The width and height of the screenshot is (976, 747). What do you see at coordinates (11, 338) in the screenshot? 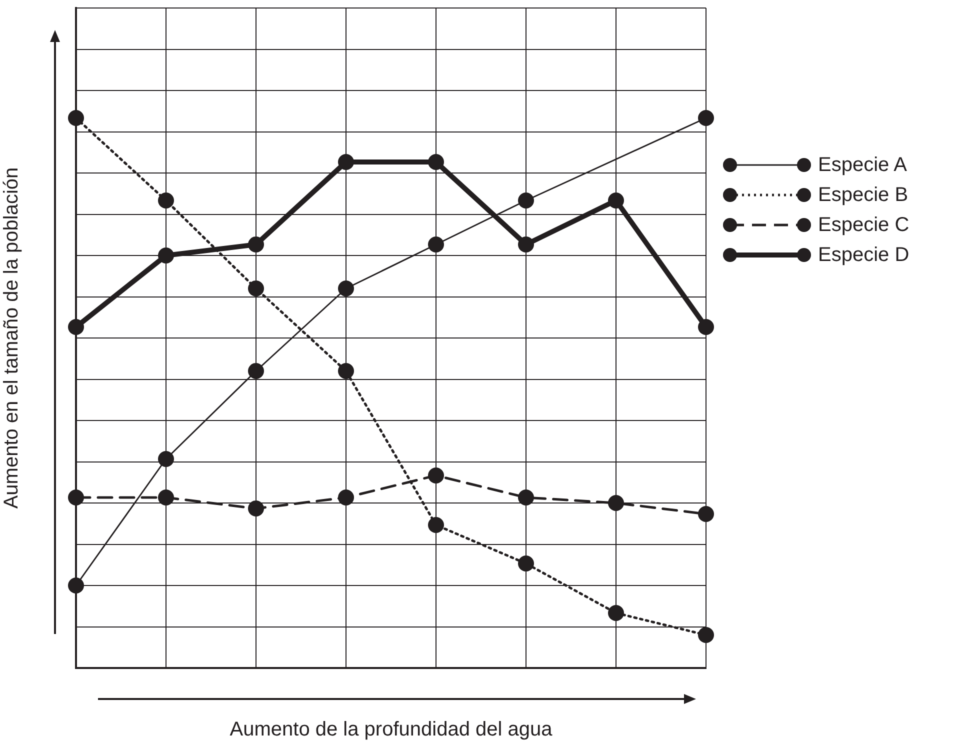
I see `y-axis-title: Aumento en el tamaño de la población` at bounding box center [11, 338].